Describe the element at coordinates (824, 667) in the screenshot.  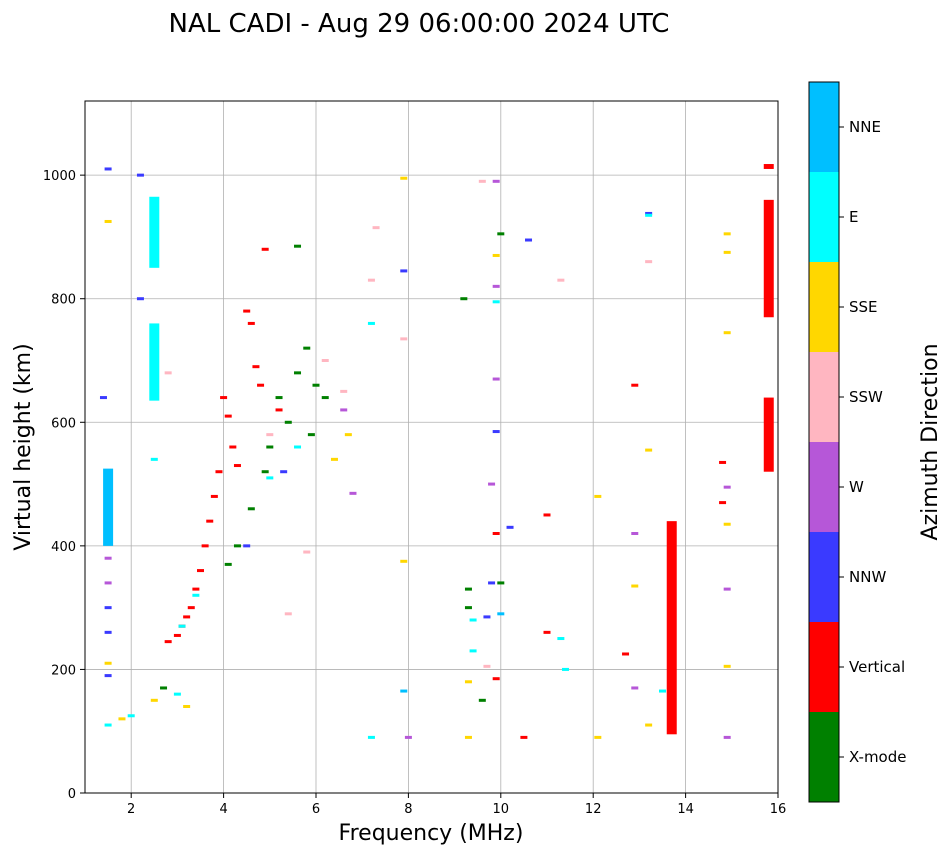
I see `colorbar-segment-vertical` at that location.